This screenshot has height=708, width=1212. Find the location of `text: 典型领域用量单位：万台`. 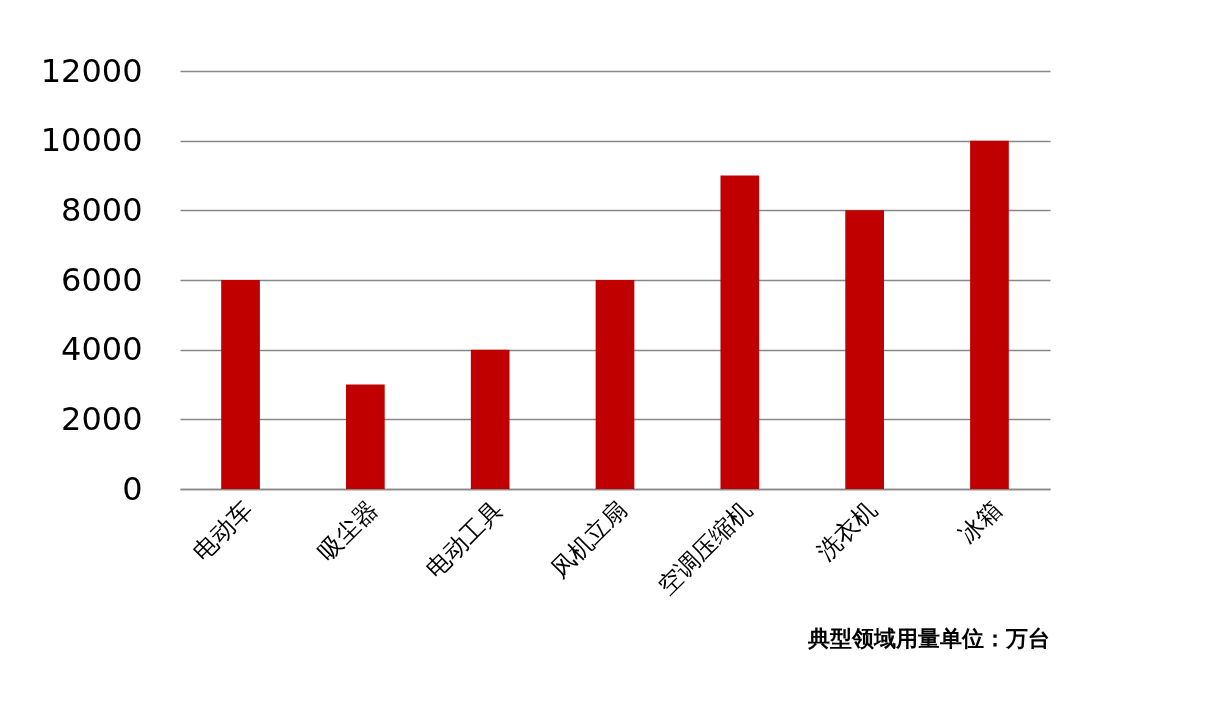

text: 典型领域用量单位：万台 is located at coordinates (928, 638).